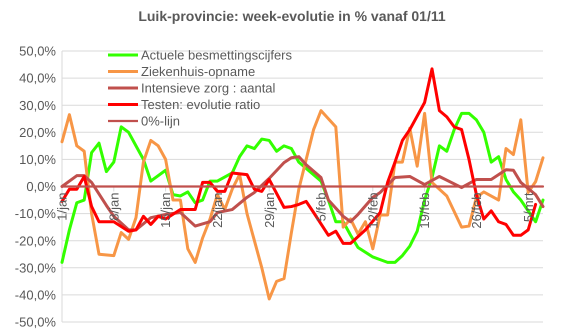  Describe the element at coordinates (35, 268) in the screenshot. I see `y-tick-label: -30,0%` at that location.